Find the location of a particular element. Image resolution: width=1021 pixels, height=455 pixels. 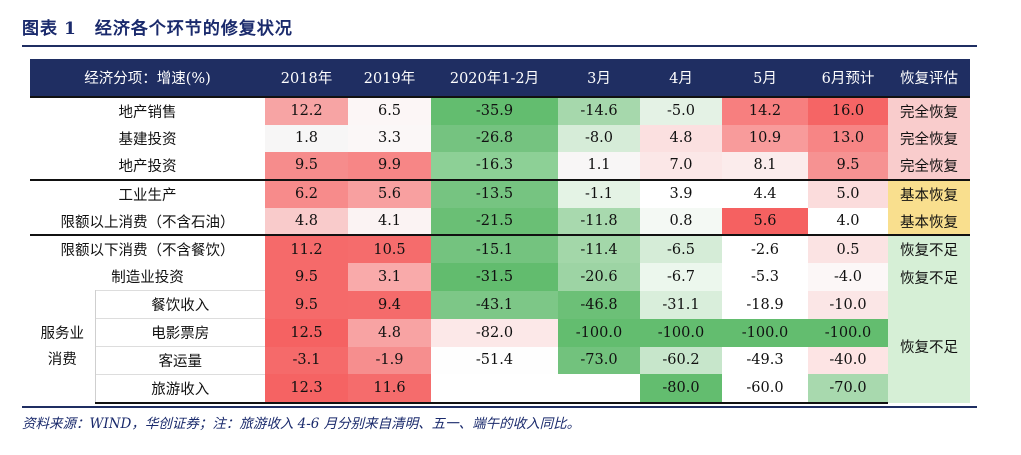

table-row: 基建投资 1.8 3.3 -26.8 -8.0 4.8 10.9 13.0 完全恢复 is located at coordinates (500, 138).